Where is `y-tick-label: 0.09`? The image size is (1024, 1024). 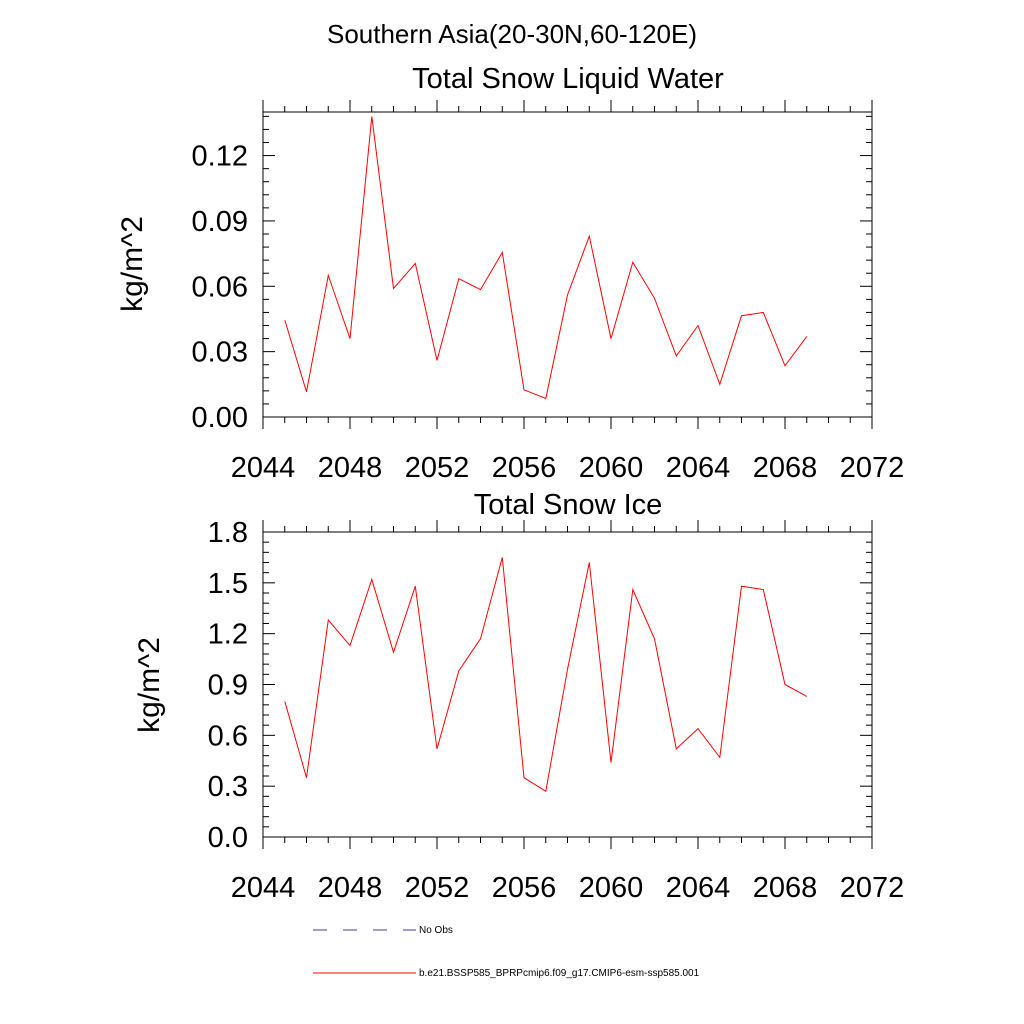 y-tick-label: 0.09 is located at coordinates (220, 222).